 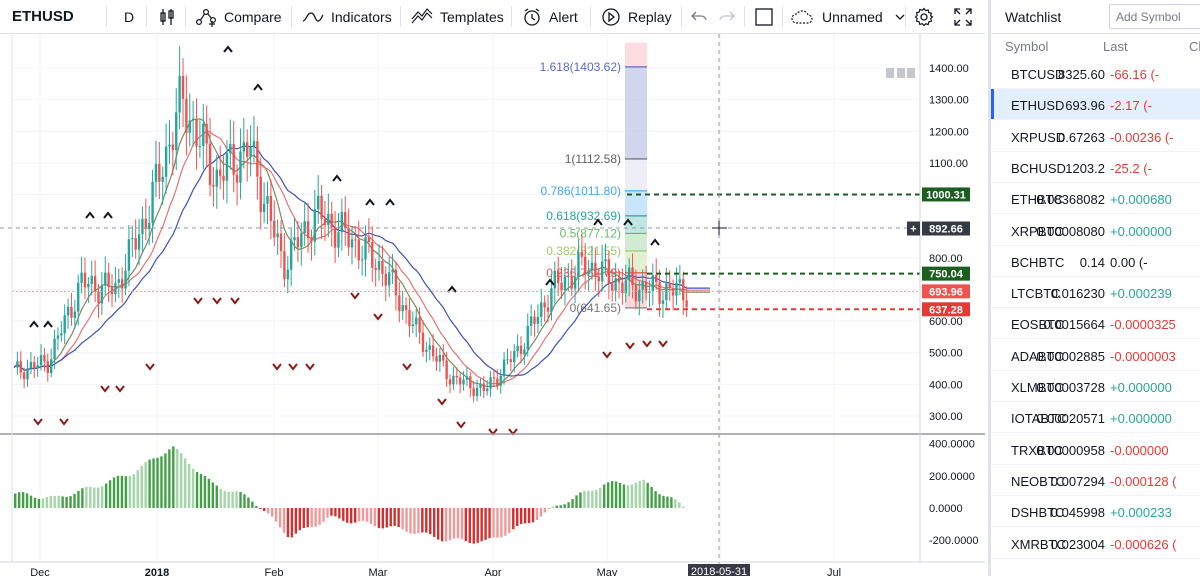 I want to click on col-change: Ch, so click(x=1194, y=46).